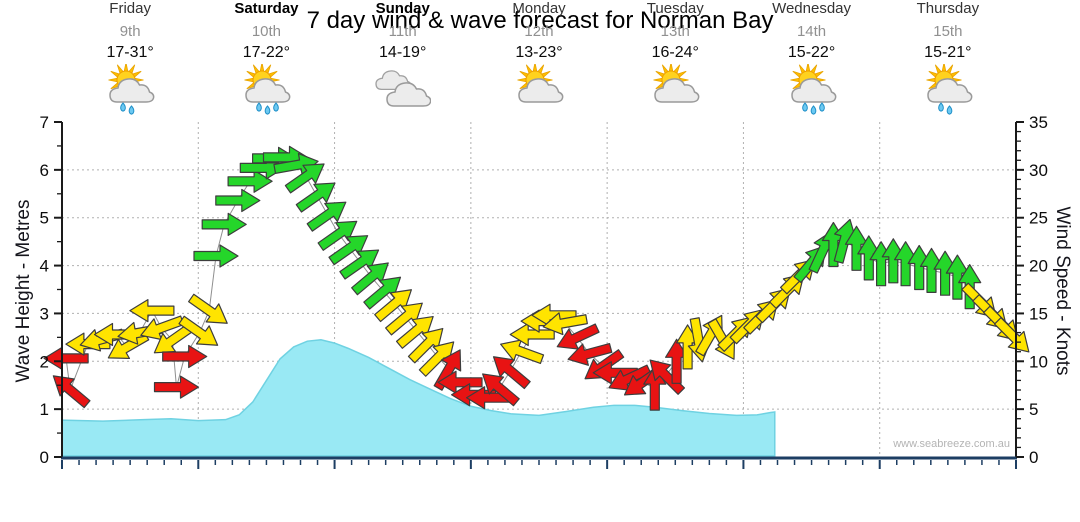  What do you see at coordinates (44, 409) in the screenshot?
I see `left-tick-label: 1` at bounding box center [44, 409].